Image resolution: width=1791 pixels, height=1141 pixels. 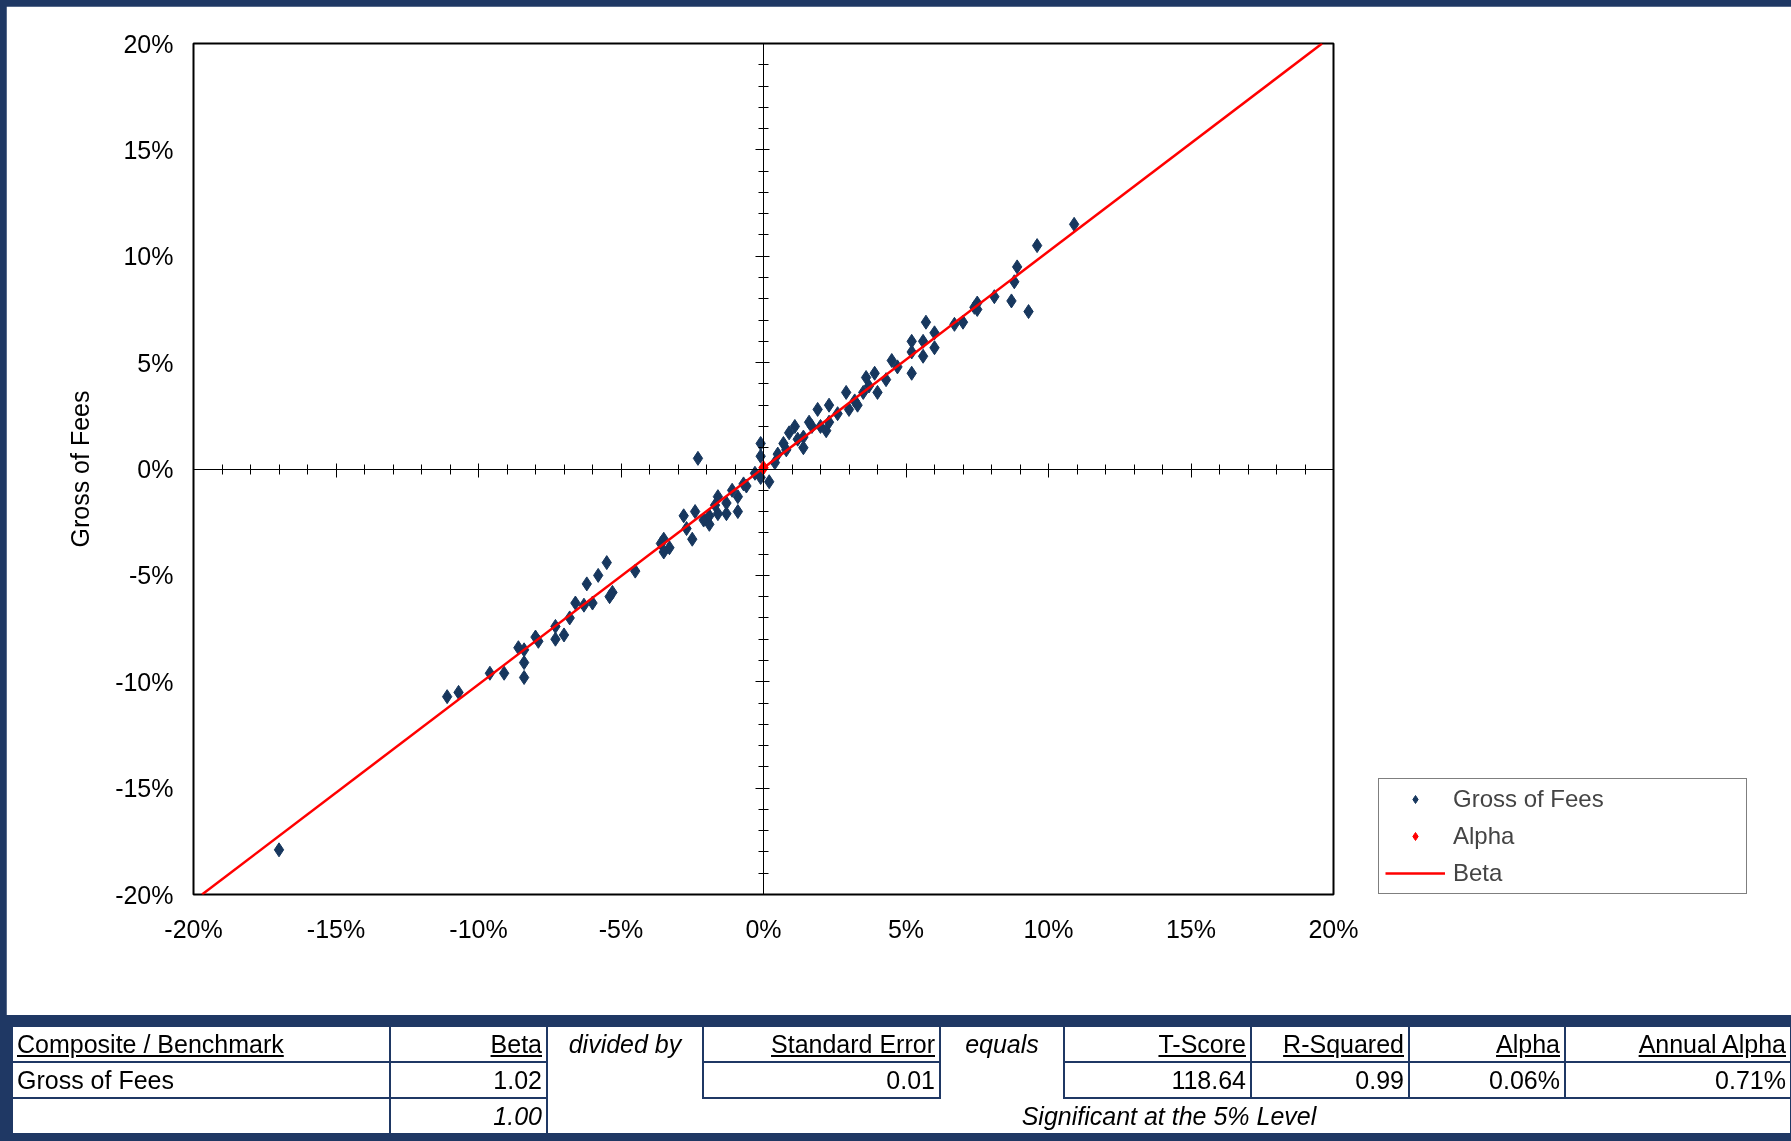 I want to click on text: 0.71%, so click(x=1678, y=1080).